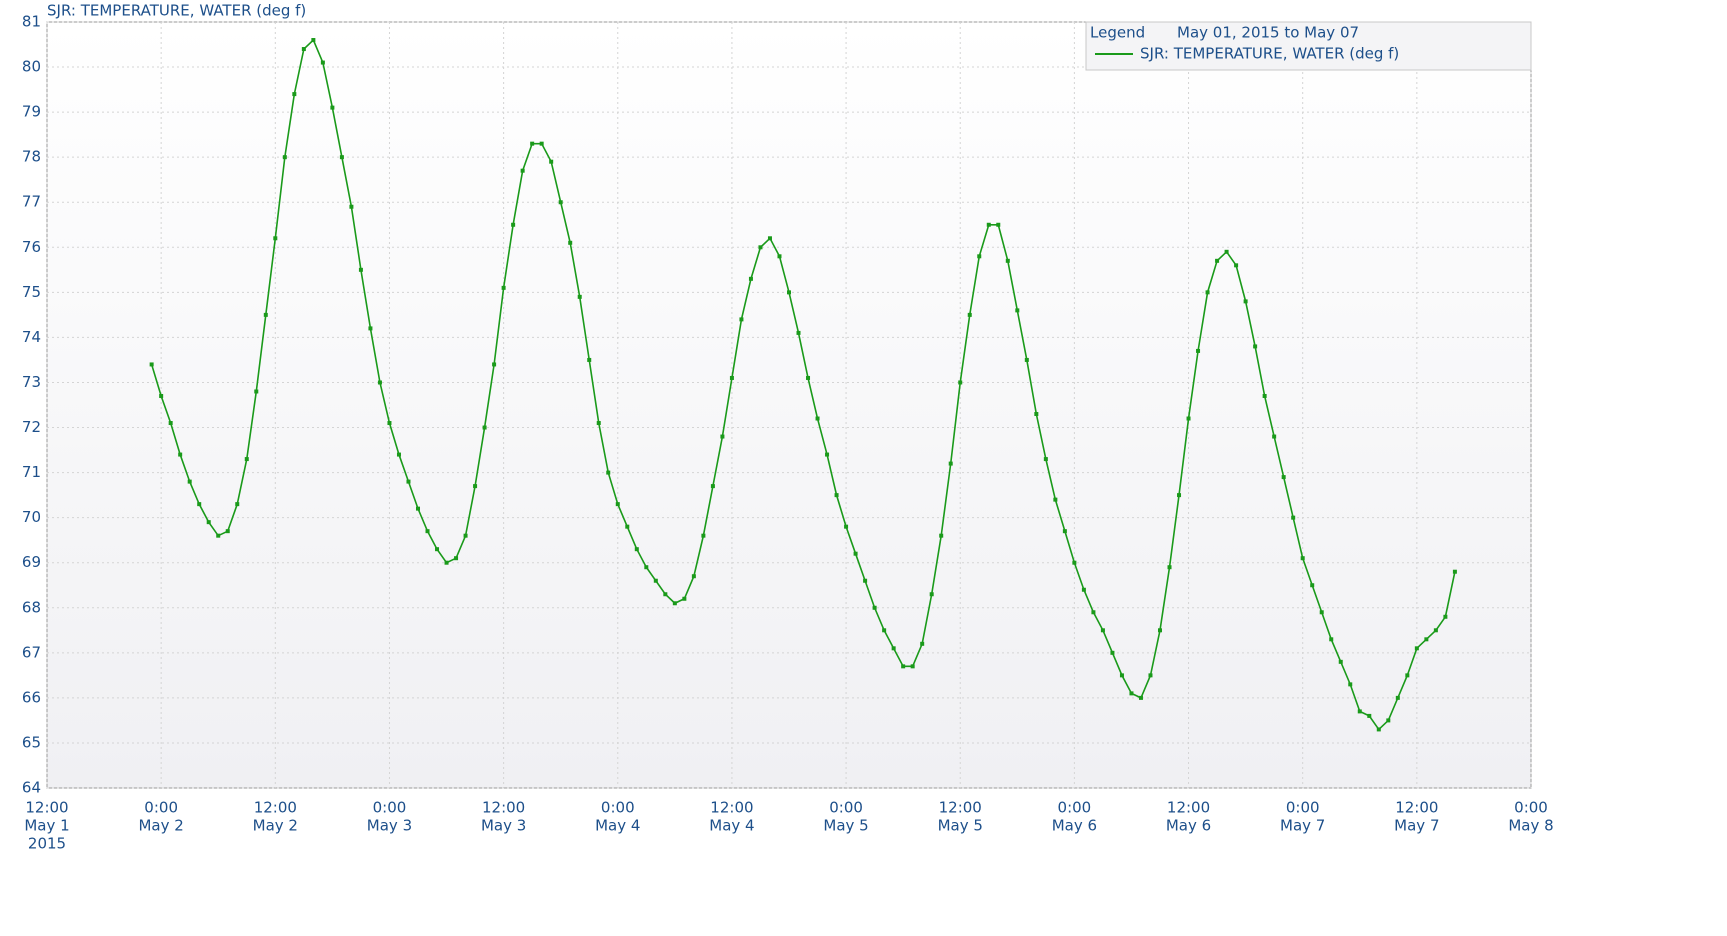  Describe the element at coordinates (31, 652) in the screenshot. I see `y-tick-label: 67` at that location.